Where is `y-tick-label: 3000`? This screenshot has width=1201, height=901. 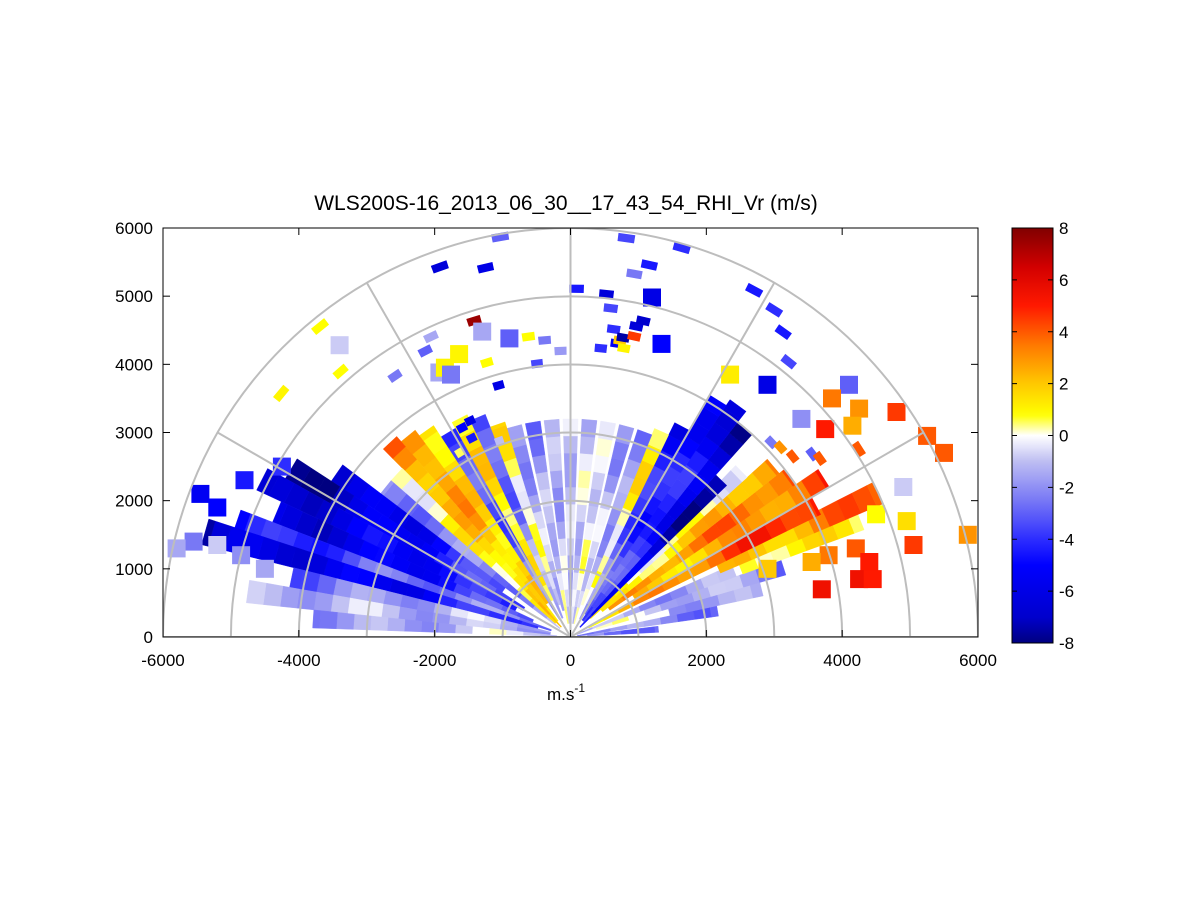 y-tick-label: 3000 is located at coordinates (134, 433).